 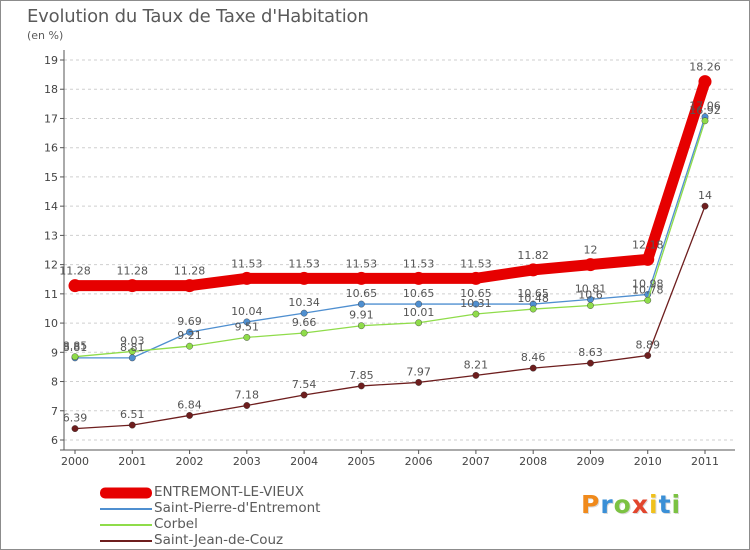 I want to click on data-label: 7.85, so click(x=361, y=375).